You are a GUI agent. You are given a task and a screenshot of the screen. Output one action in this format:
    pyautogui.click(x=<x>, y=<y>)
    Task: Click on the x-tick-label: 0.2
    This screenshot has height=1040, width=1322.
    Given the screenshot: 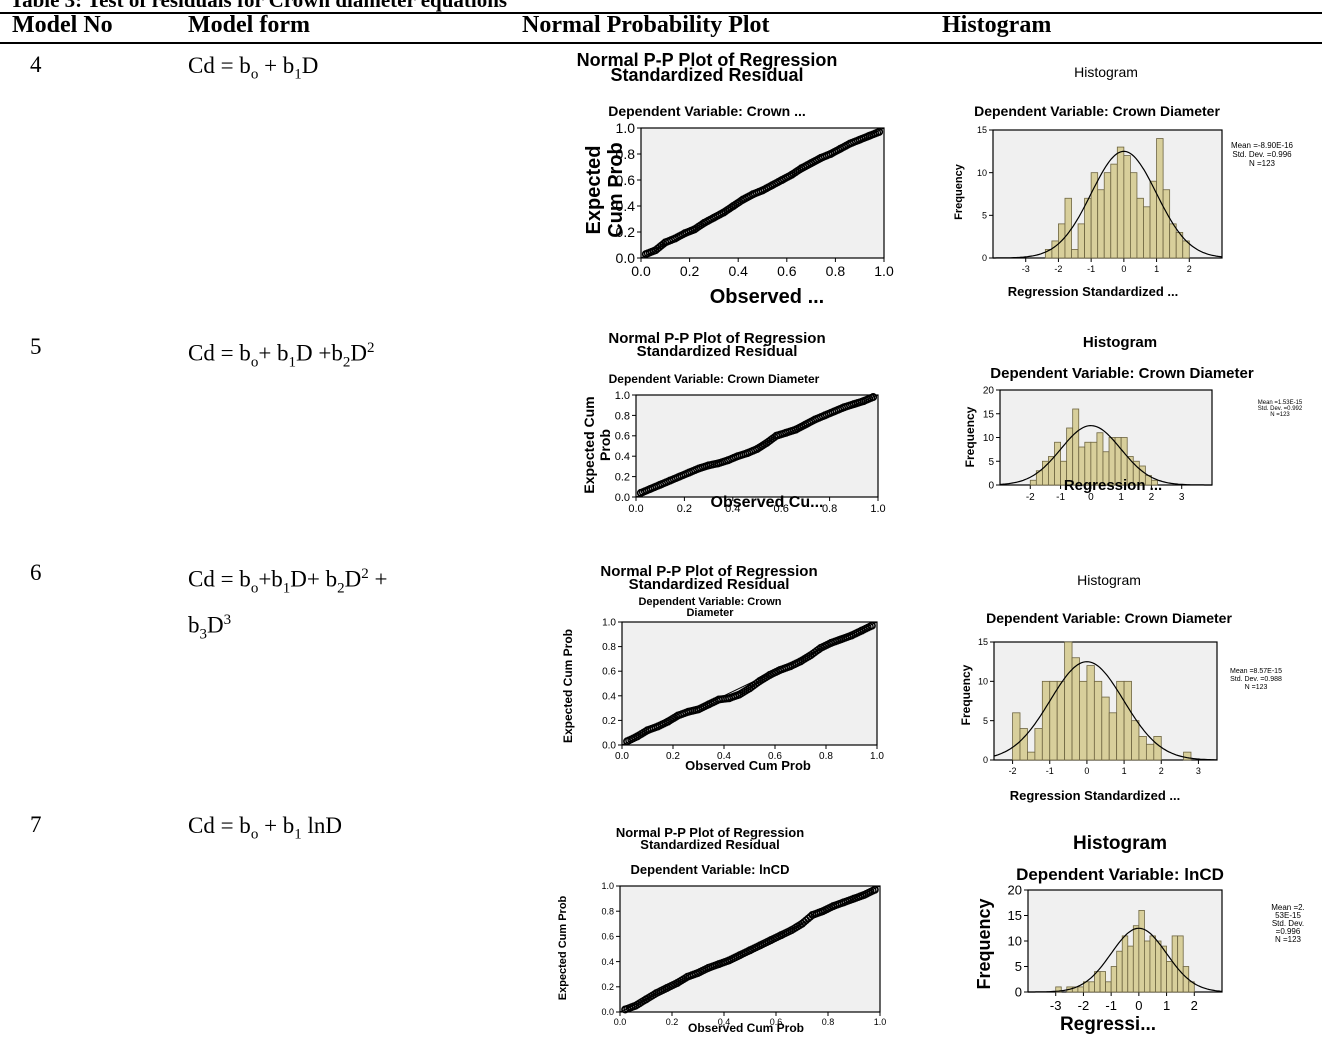 What is the action you would take?
    pyautogui.click(x=672, y=1022)
    